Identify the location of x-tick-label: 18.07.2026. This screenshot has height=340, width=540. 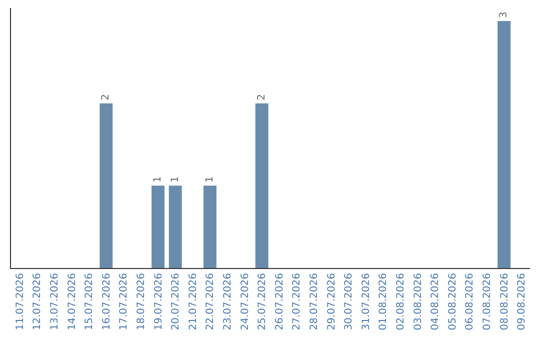
(141, 301).